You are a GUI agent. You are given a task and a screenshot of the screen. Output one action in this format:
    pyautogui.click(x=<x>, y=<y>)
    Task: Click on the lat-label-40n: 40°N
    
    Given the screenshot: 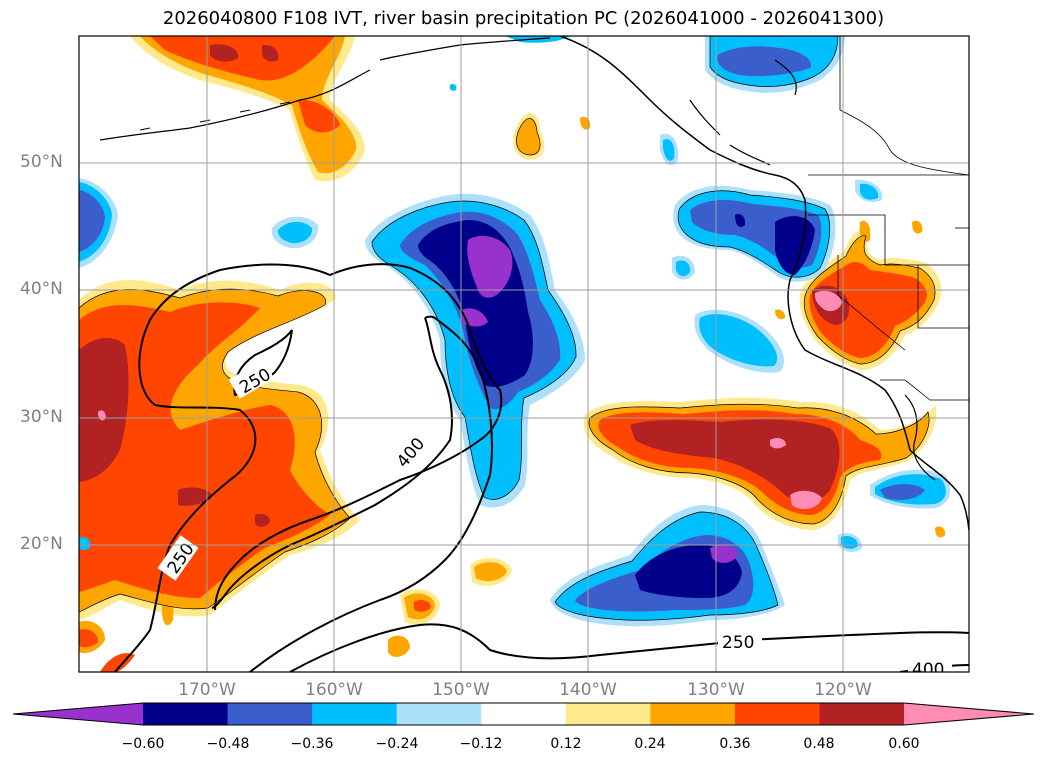 What is the action you would take?
    pyautogui.click(x=41, y=289)
    